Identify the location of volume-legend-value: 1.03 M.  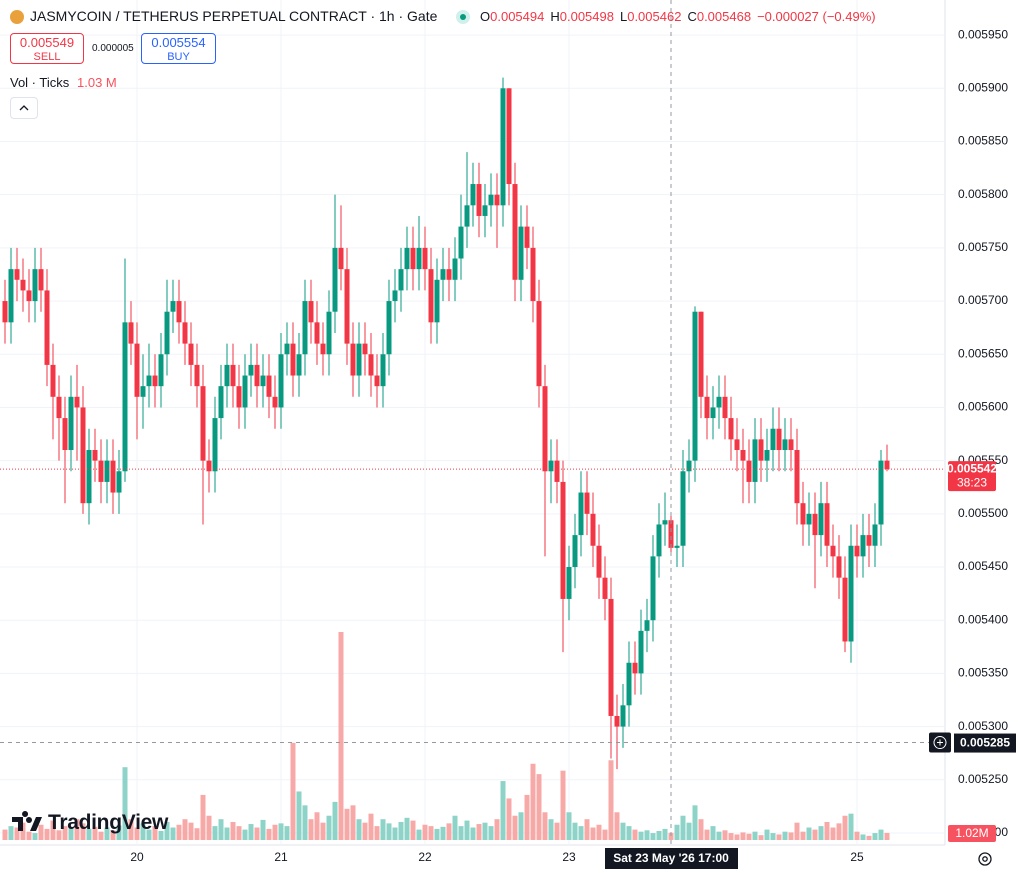
(97, 82).